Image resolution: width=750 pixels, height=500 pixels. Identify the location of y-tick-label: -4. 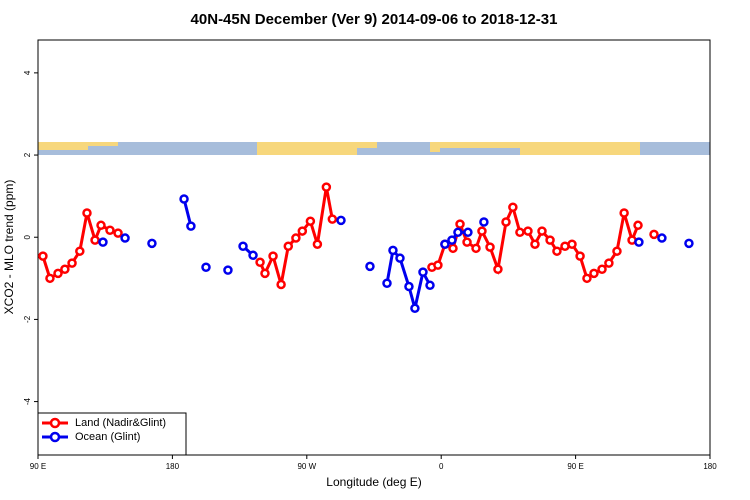
(27, 401).